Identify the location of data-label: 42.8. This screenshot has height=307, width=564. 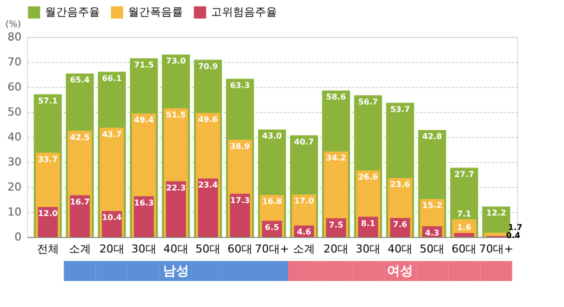
(432, 136).